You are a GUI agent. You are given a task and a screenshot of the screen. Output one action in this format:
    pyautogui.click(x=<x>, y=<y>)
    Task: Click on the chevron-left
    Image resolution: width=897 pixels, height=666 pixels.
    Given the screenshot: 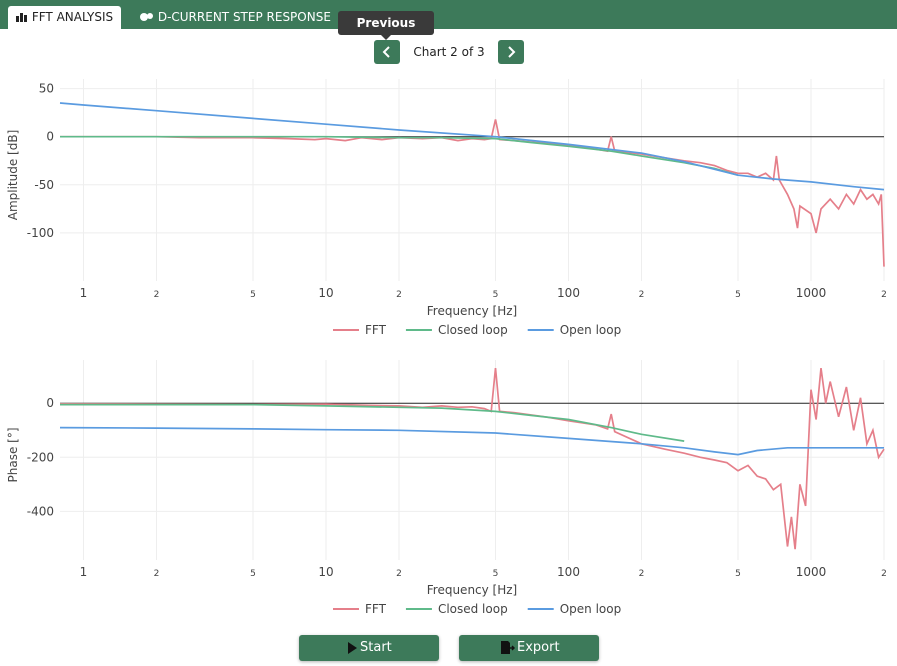 What is the action you would take?
    pyautogui.click(x=386, y=52)
    